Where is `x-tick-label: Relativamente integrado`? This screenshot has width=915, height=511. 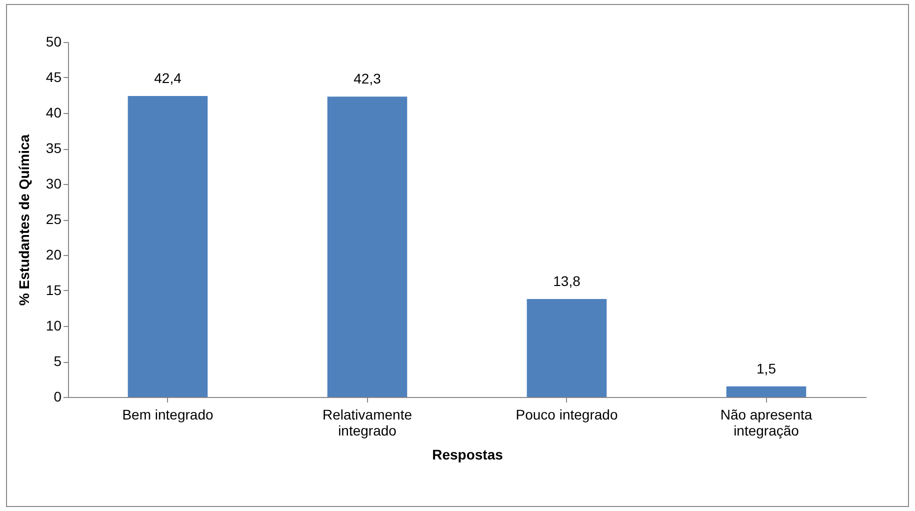 x-tick-label: Relativamente integrado is located at coordinates (367, 422).